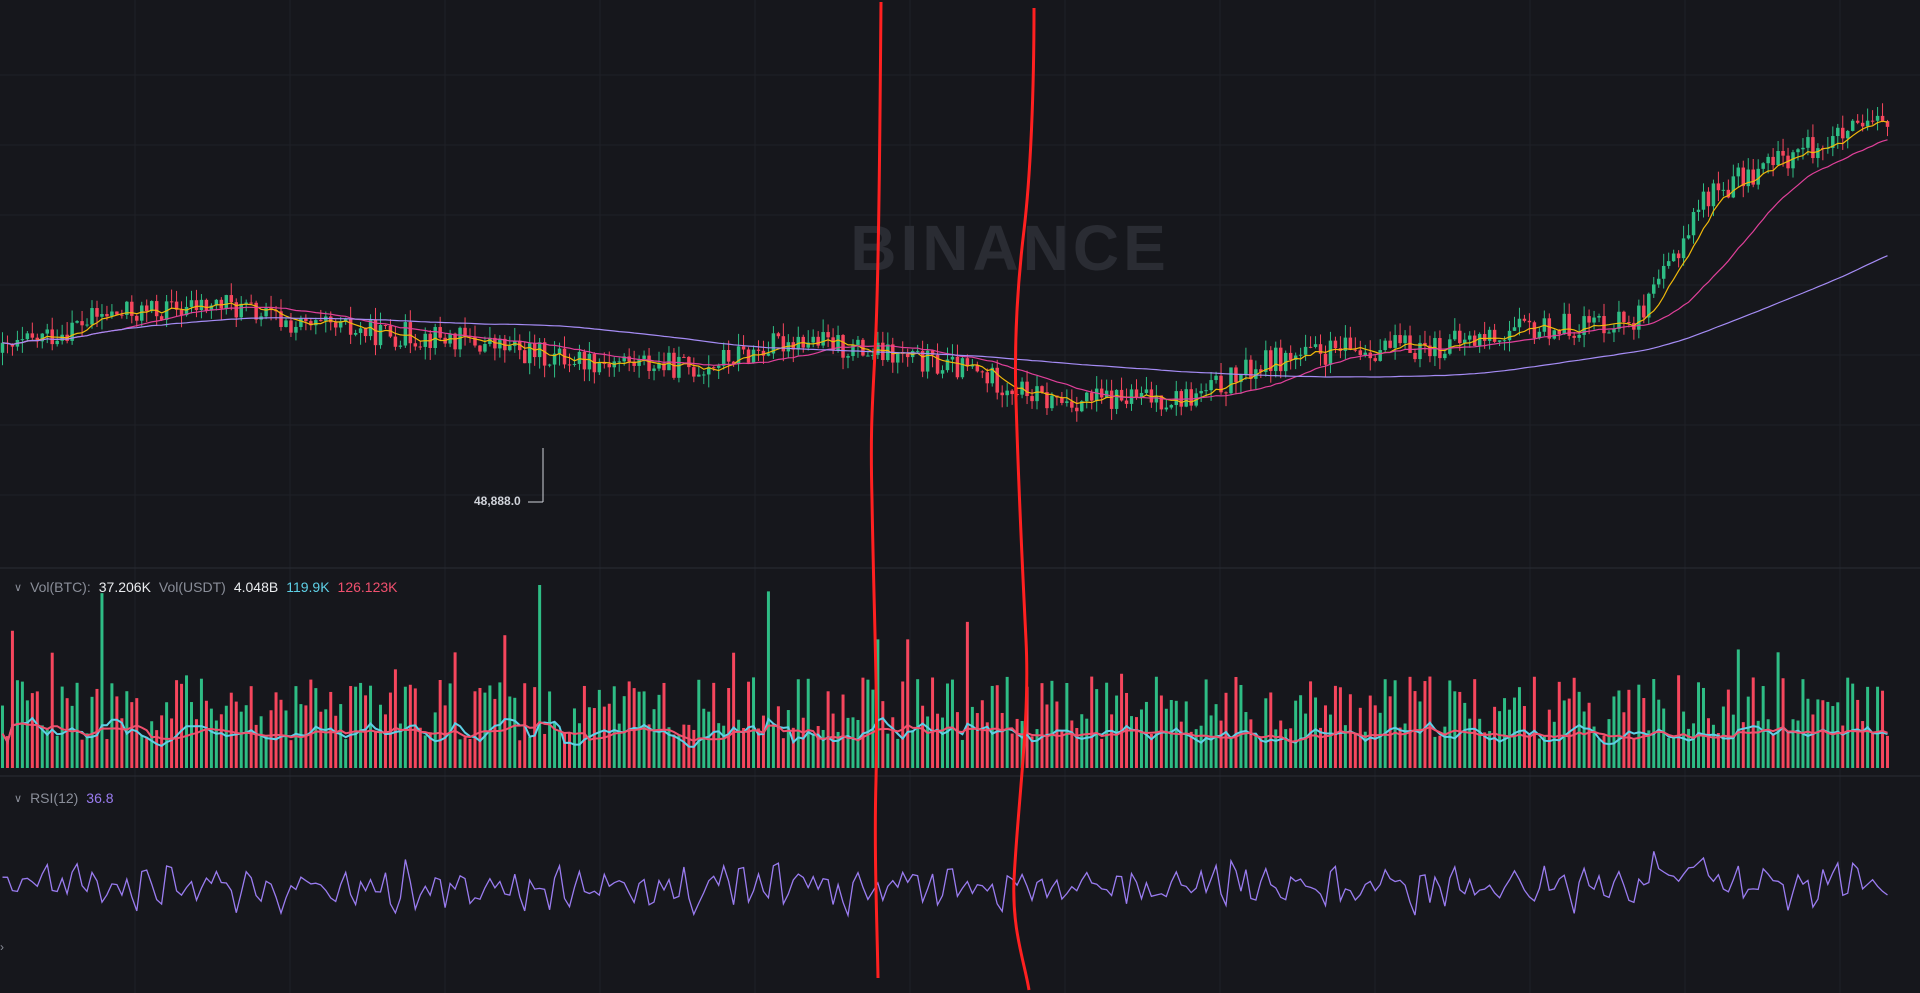 Image resolution: width=1920 pixels, height=993 pixels. Describe the element at coordinates (2, 947) in the screenshot. I see `chevron-right-icon: ›` at that location.